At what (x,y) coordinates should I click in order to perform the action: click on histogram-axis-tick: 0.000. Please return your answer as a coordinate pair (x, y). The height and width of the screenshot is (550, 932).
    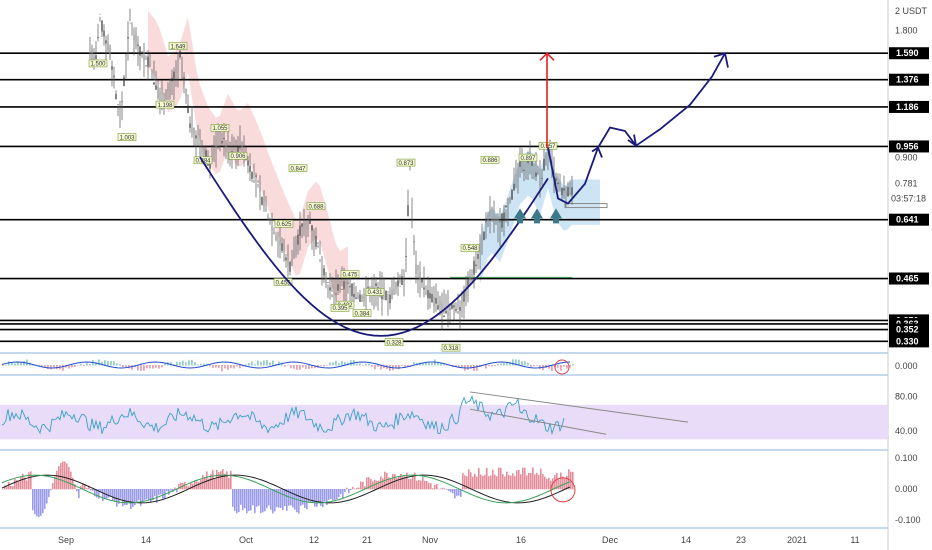
    Looking at the image, I should click on (906, 489).